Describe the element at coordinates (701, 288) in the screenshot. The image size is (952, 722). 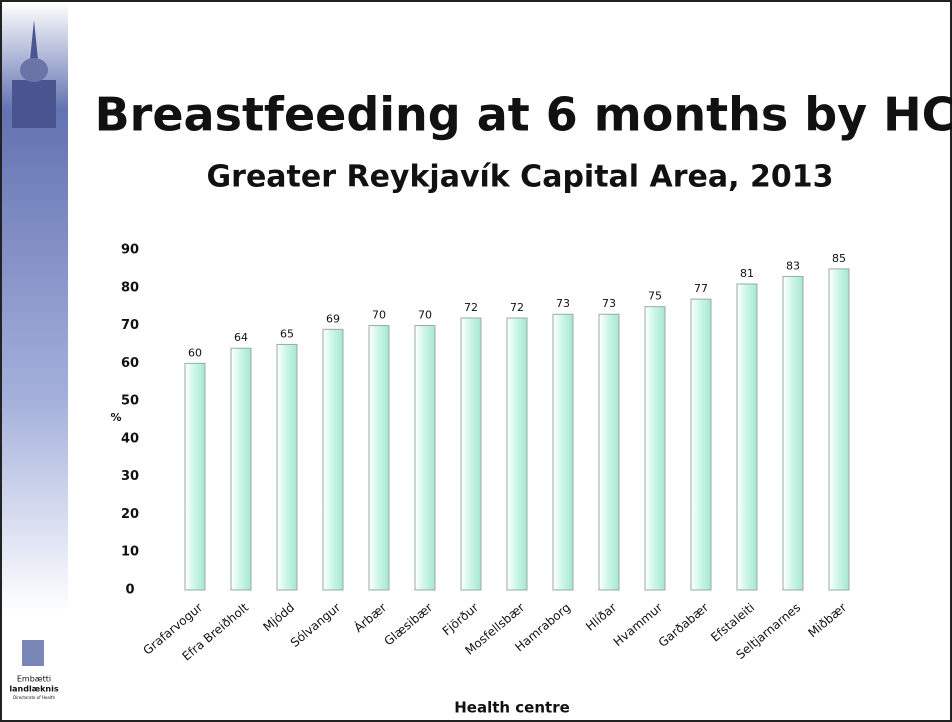
I see `value-label: 77` at that location.